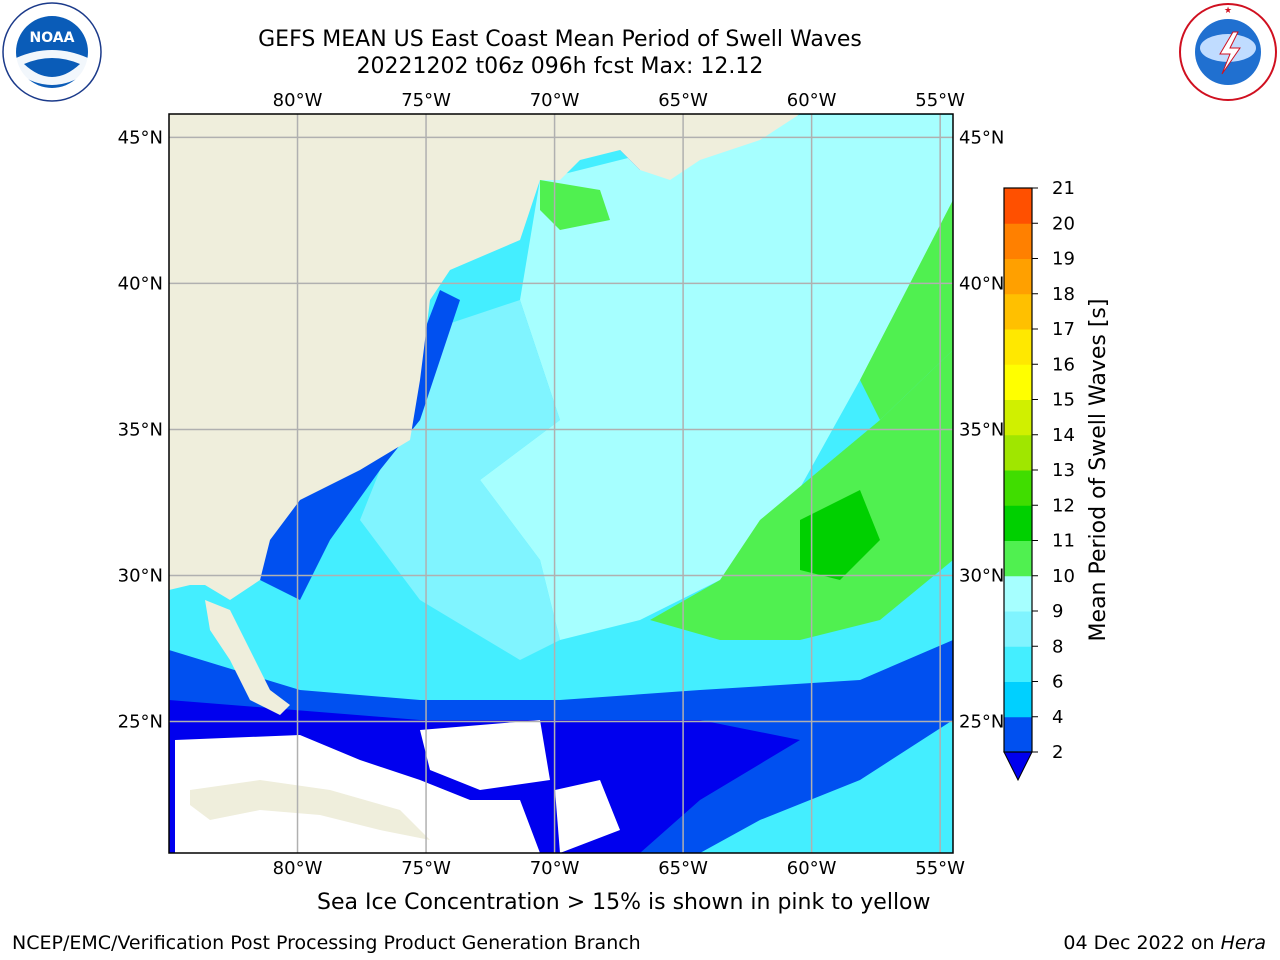 The width and height of the screenshot is (1280, 960). I want to click on date-stamp: 04 Dec 2022 on Hera, so click(1164, 943).